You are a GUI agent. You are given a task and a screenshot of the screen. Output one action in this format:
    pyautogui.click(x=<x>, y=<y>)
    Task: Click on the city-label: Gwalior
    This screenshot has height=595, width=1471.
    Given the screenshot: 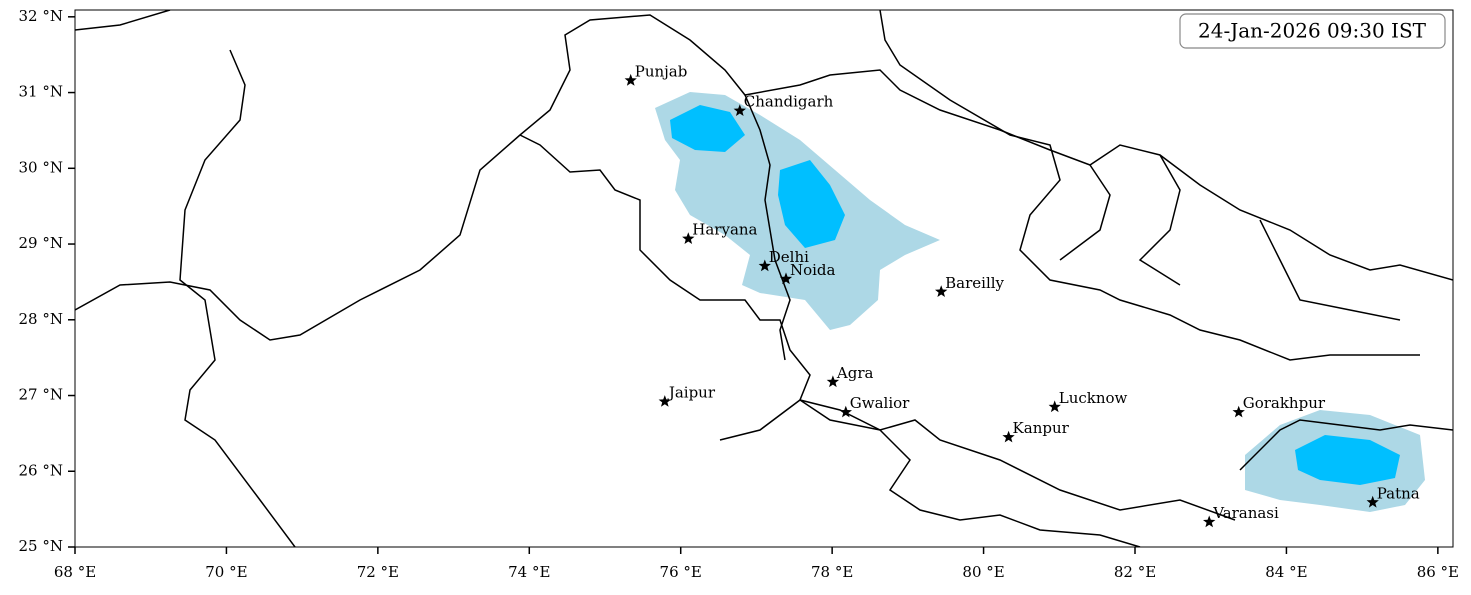 What is the action you would take?
    pyautogui.click(x=880, y=403)
    